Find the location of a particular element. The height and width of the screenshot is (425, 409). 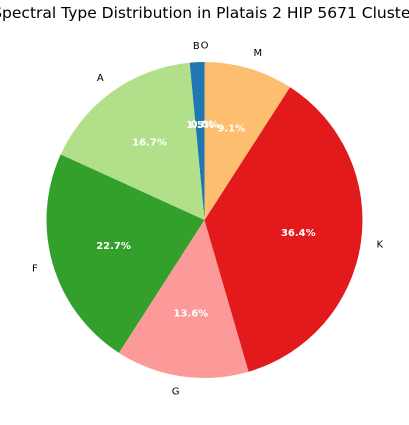

slice-label-g: G is located at coordinates (176, 391).